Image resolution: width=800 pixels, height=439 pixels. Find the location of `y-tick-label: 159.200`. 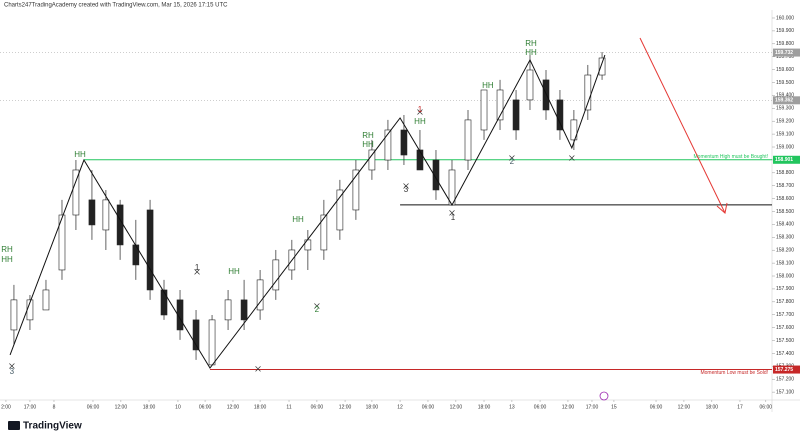

y-tick-label: 159.200 is located at coordinates (785, 122).